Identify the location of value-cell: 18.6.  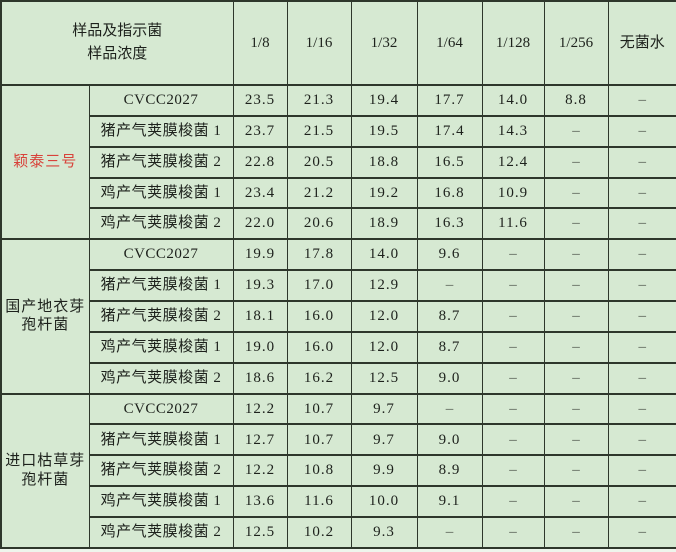
(260, 378).